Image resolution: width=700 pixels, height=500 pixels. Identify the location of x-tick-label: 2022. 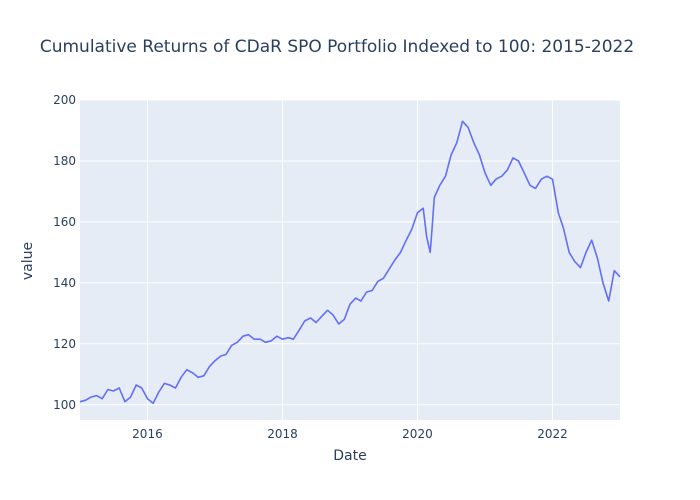
(552, 434).